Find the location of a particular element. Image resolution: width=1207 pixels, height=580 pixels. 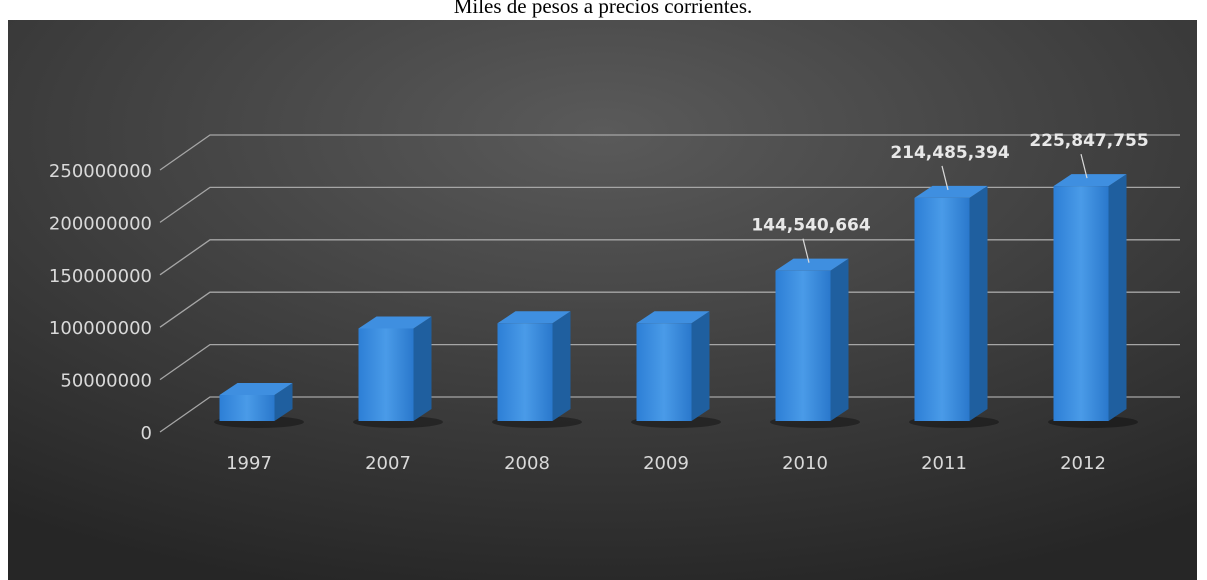

y-tick-label: 150000000 is located at coordinates (100, 276).